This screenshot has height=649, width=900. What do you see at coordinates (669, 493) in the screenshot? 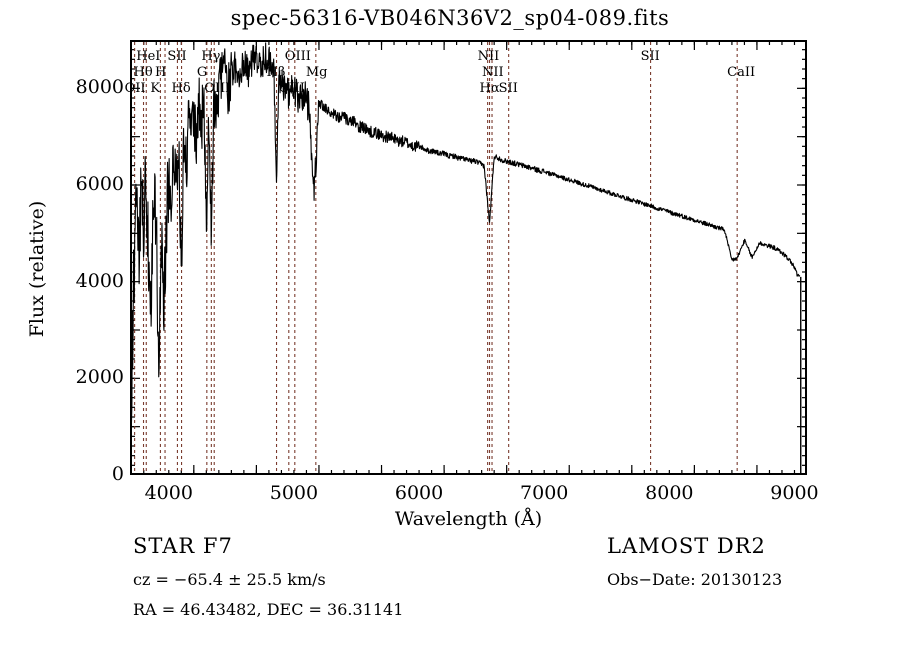
I see `x-tick-label: 8000` at bounding box center [669, 493].